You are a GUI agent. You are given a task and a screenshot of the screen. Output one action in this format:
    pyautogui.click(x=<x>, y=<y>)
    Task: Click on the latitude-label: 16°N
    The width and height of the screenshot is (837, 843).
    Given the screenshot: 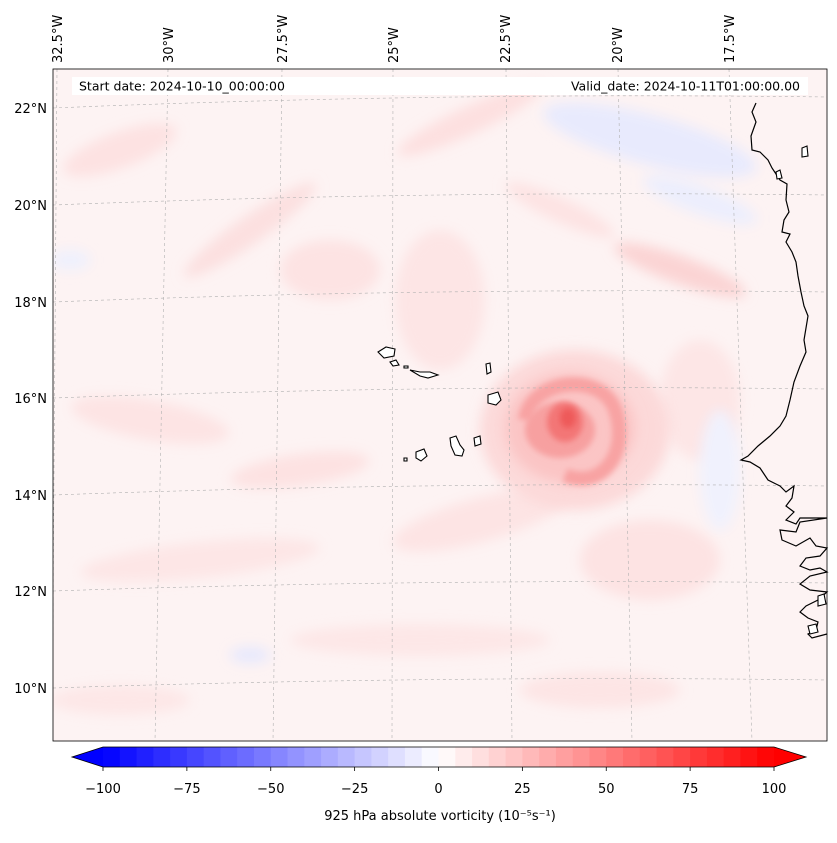 What is the action you would take?
    pyautogui.click(x=30, y=399)
    